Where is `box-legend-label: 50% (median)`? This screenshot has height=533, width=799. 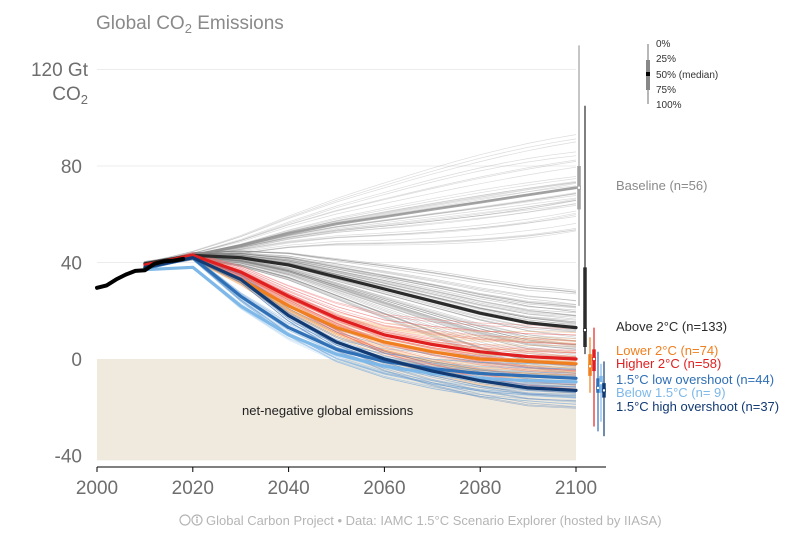 box-legend-label: 50% (median) is located at coordinates (687, 75).